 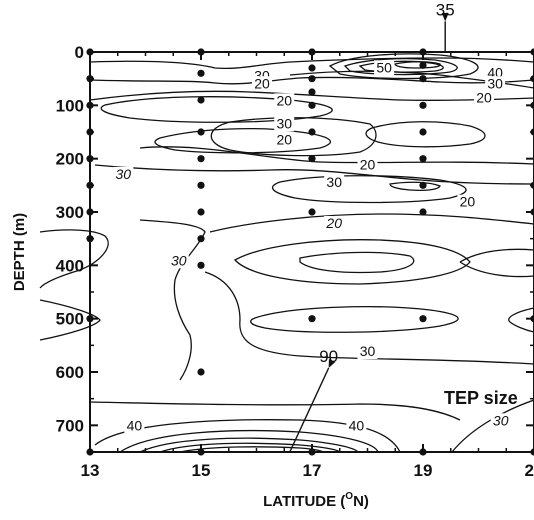 What do you see at coordinates (70, 212) in the screenshot?
I see `y-tick-label: 300` at bounding box center [70, 212].